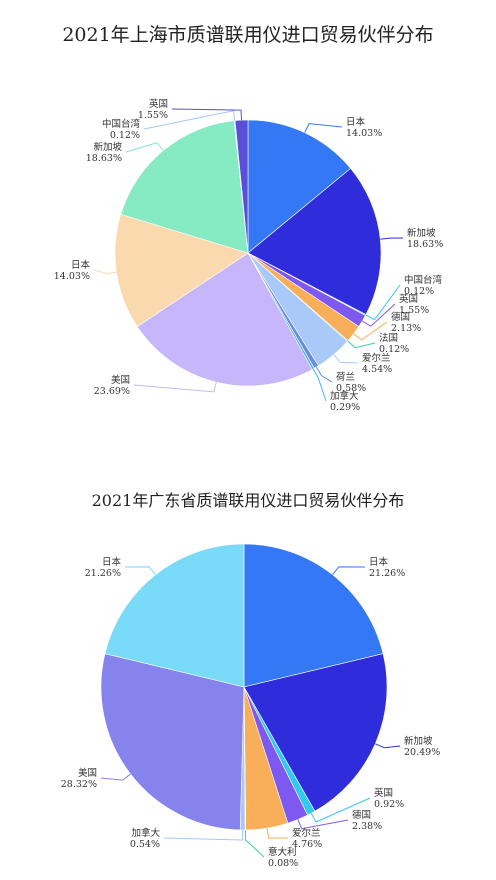 The image size is (496, 880). What do you see at coordinates (351, 388) in the screenshot?
I see `slice-percent: 0.58%` at bounding box center [351, 388].